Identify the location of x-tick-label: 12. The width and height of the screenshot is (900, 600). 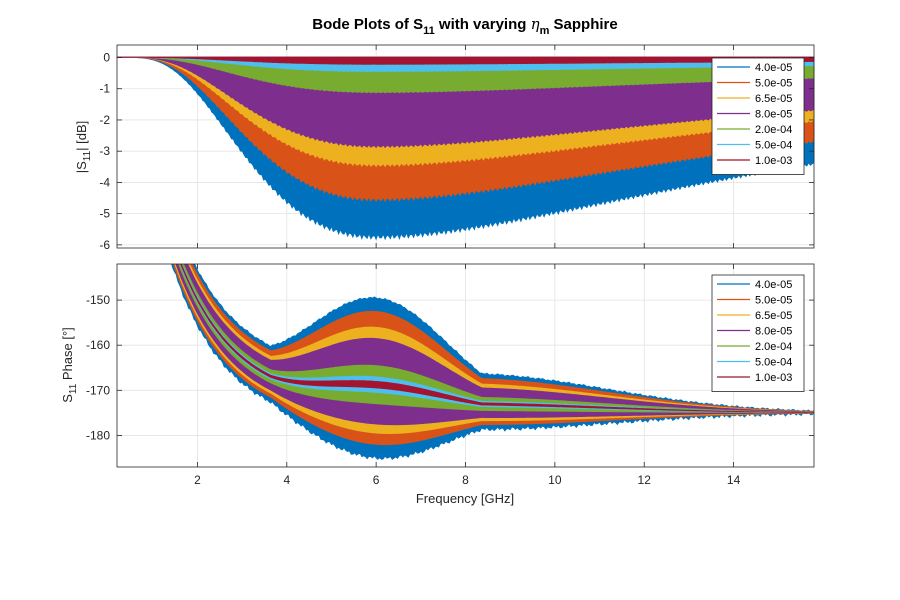
(645, 480).